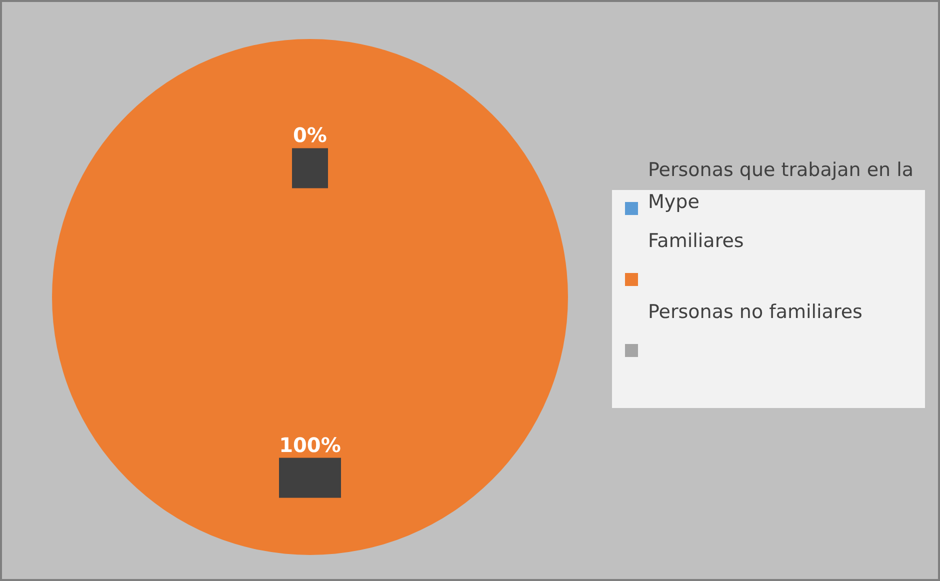  What do you see at coordinates (781, 186) in the screenshot?
I see `category-label: Personas que trabajan en la Mype` at bounding box center [781, 186].